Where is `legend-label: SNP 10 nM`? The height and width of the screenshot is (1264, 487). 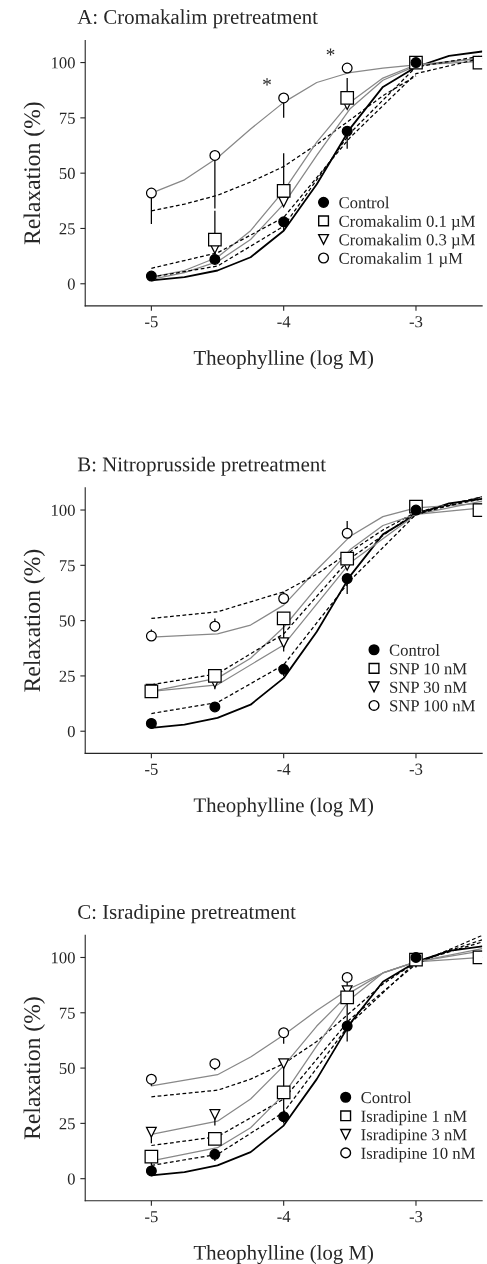
legend-label: SNP 10 nM is located at coordinates (428, 669).